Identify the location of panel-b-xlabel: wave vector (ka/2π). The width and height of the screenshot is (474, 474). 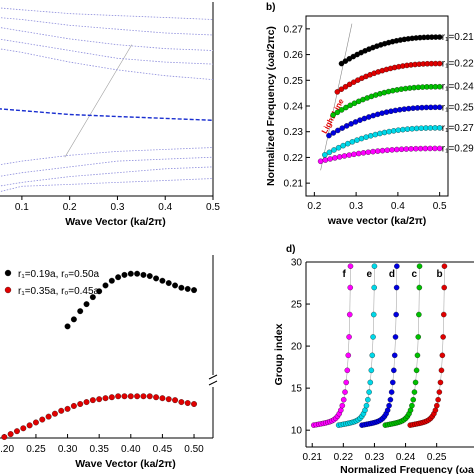
(377, 221).